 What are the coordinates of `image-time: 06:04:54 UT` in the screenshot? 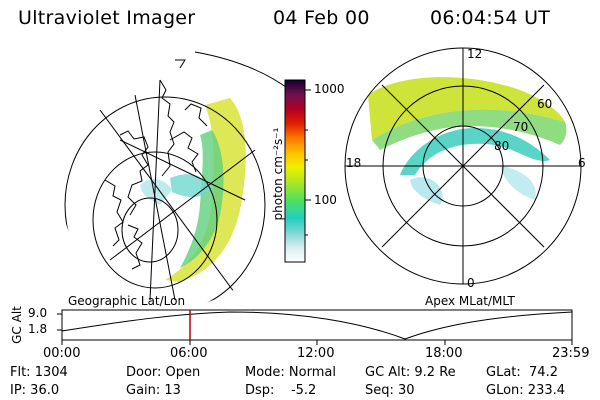 It's located at (490, 18).